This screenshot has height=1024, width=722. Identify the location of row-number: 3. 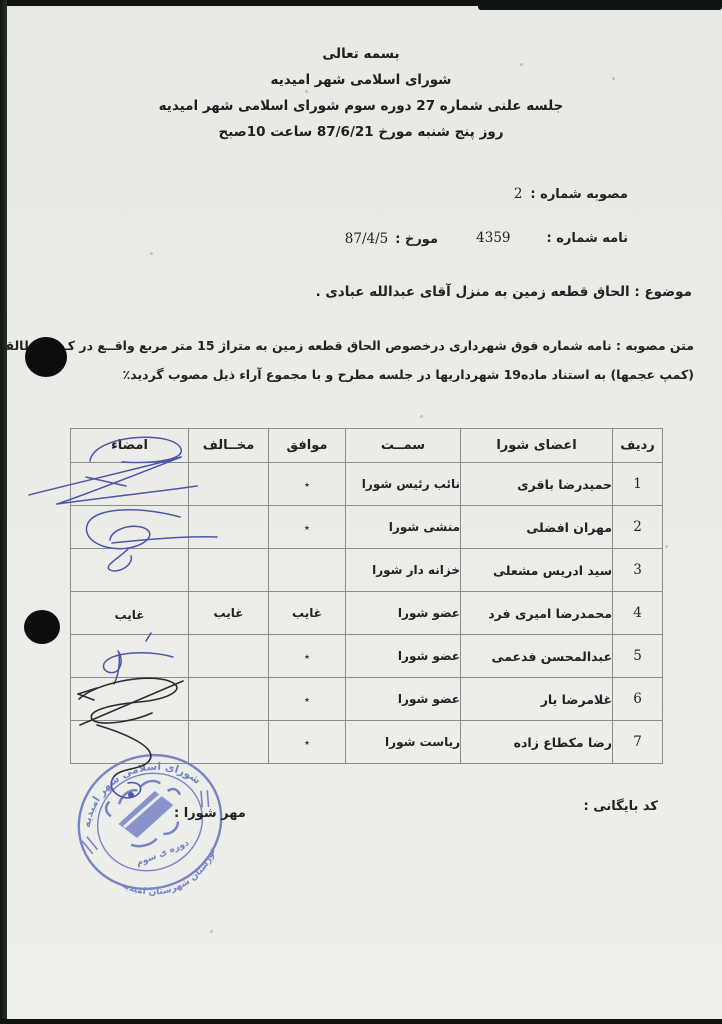
(637, 570).